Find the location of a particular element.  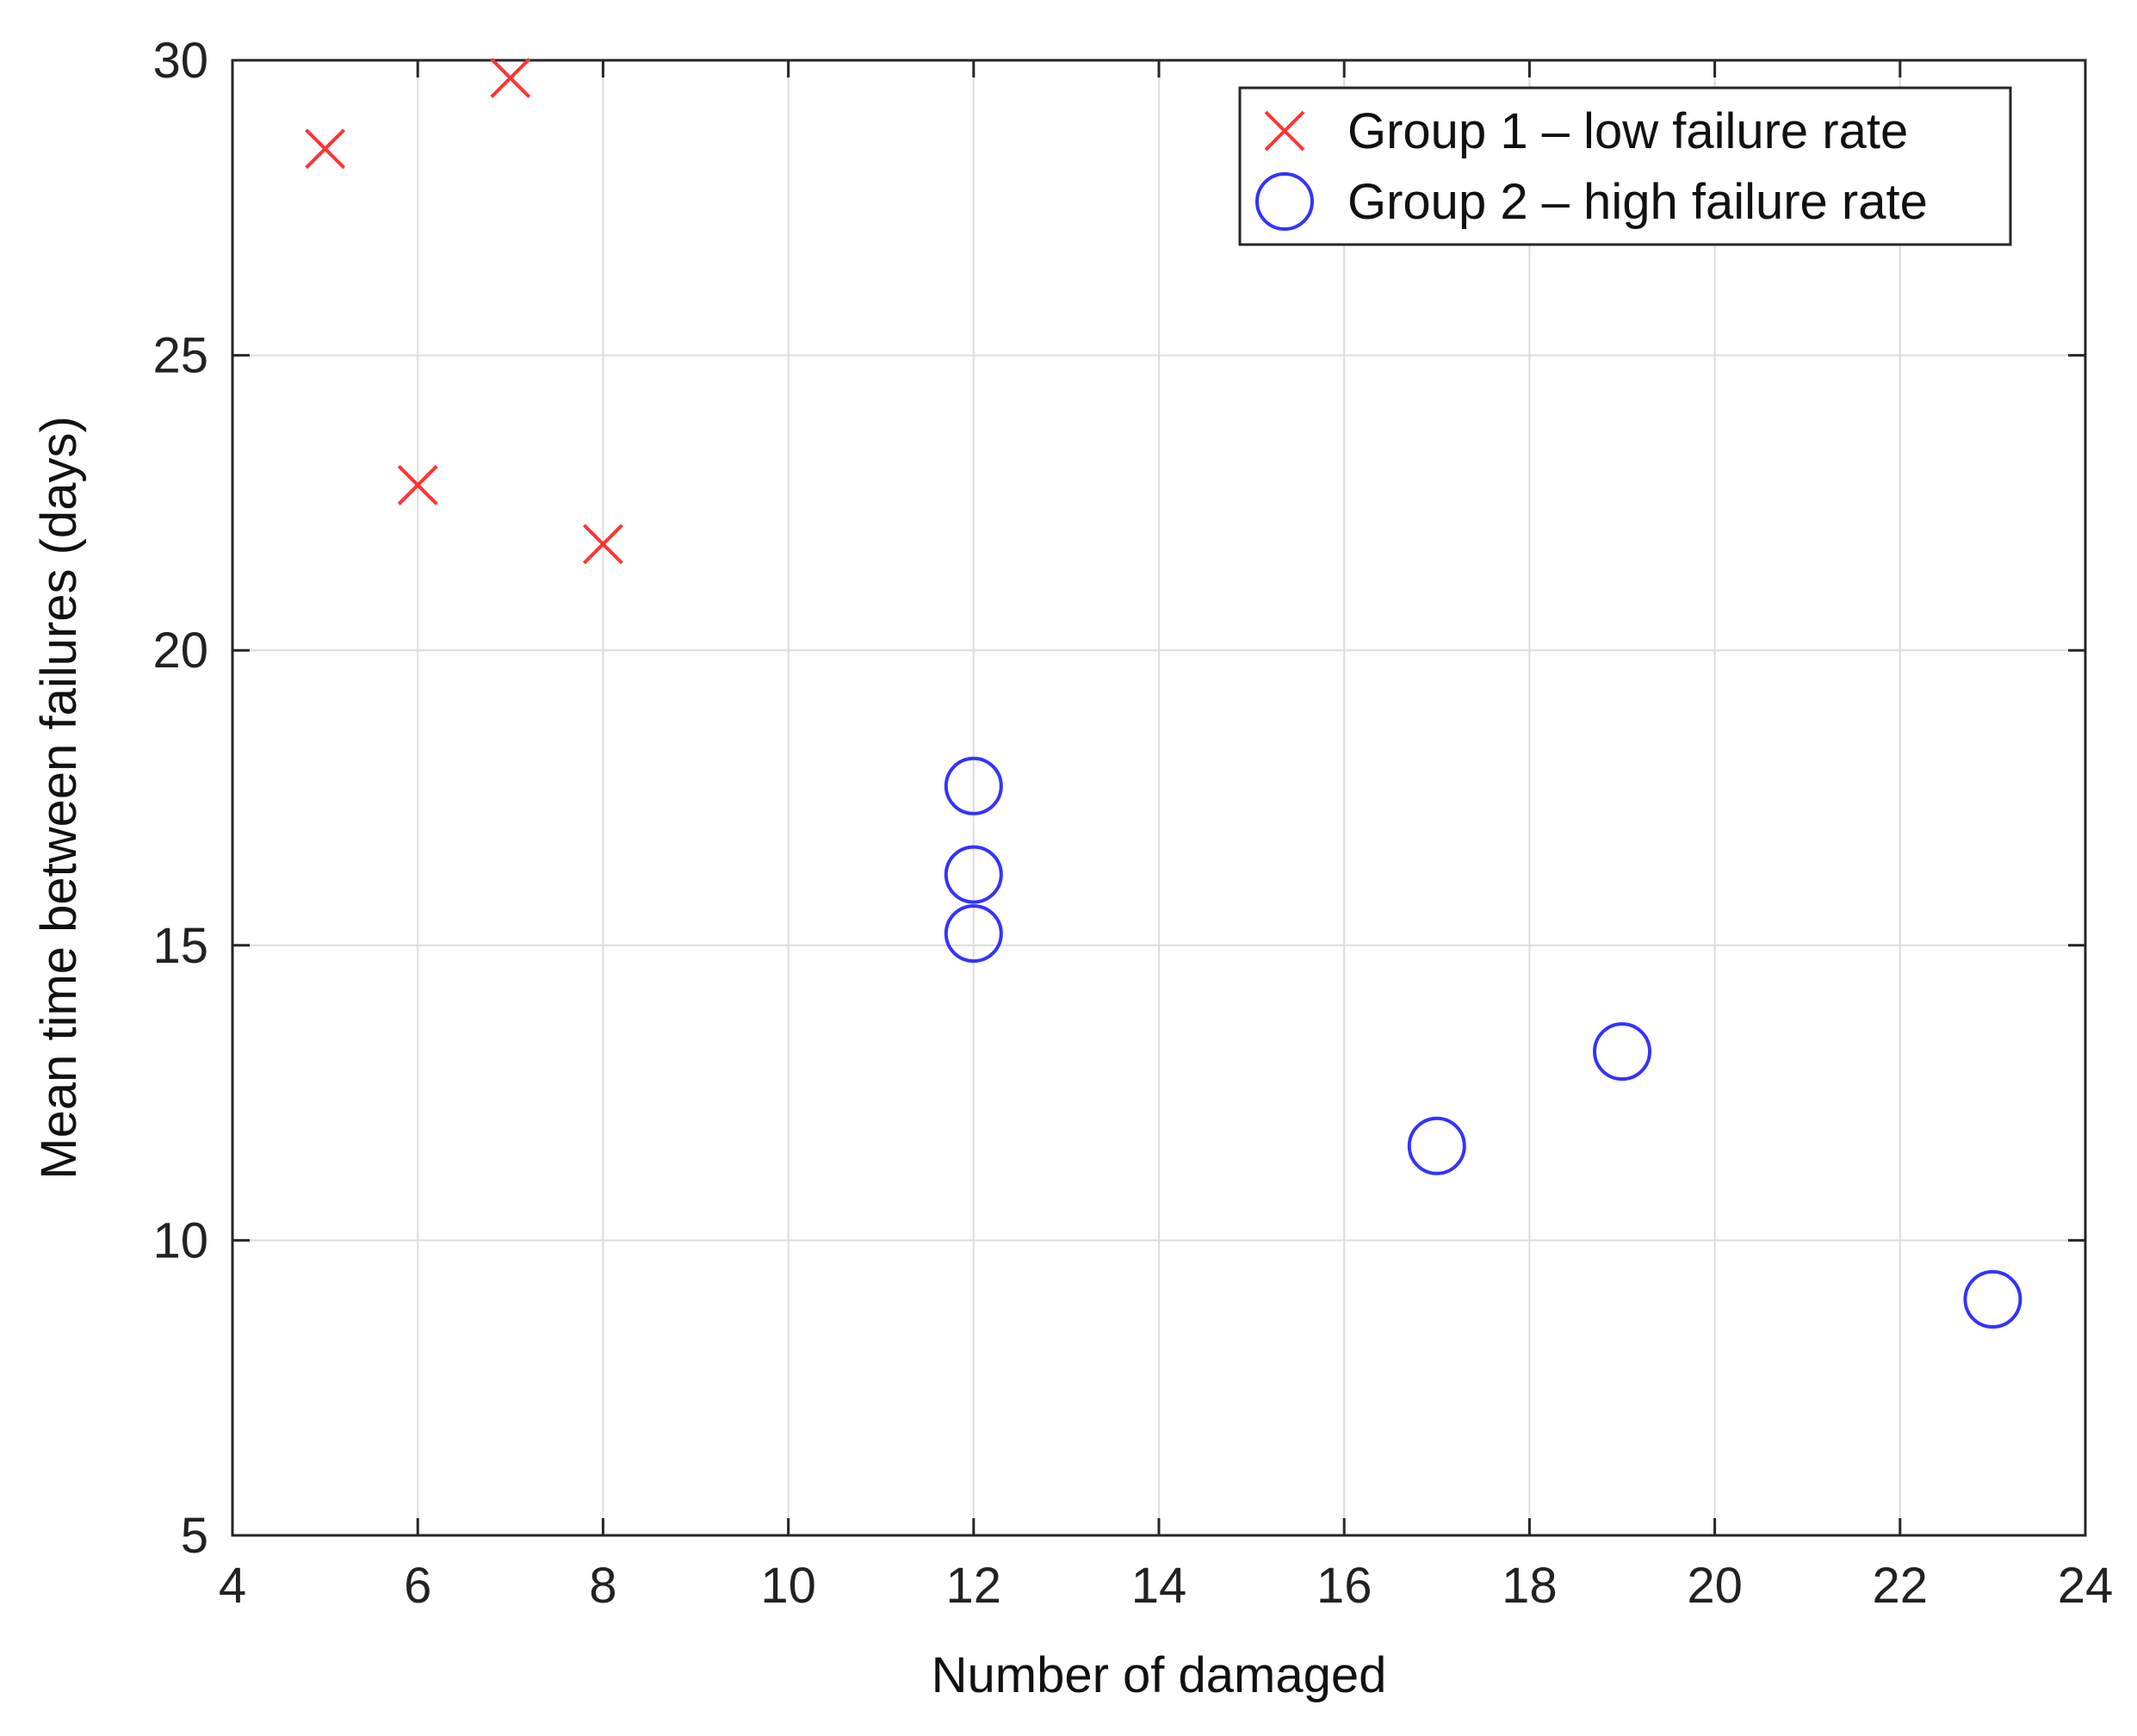

y-tick-label: 10 is located at coordinates (180, 1240).